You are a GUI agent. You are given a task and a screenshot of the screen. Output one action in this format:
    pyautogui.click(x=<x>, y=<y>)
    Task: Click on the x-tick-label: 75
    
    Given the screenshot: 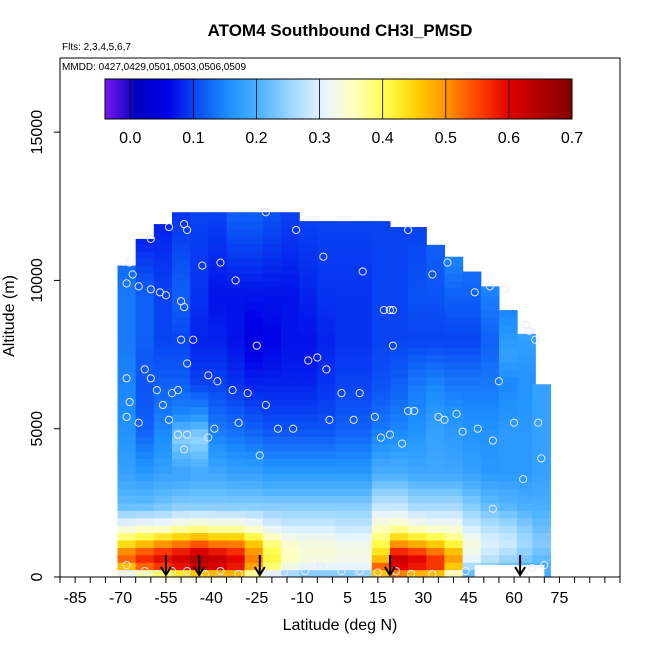 What is the action you would take?
    pyautogui.click(x=560, y=598)
    